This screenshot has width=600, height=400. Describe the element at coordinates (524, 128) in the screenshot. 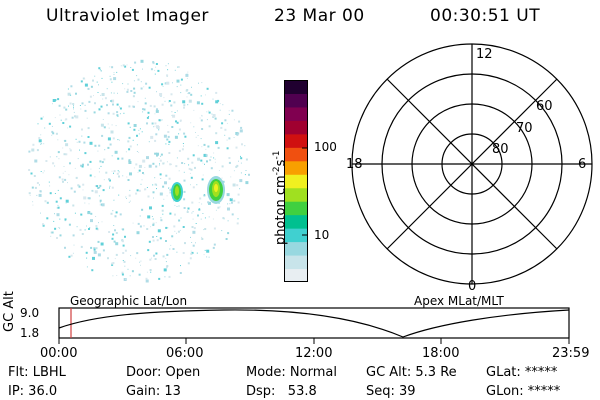

I see `polar-lat-label-70: 70` at that location.